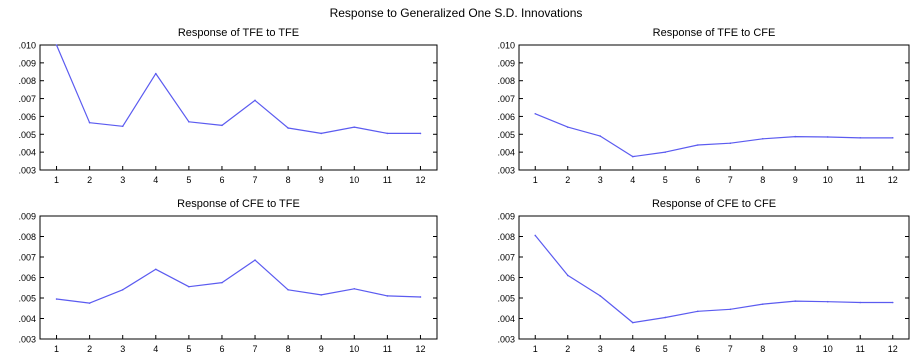 This screenshot has height=354, width=913. What do you see at coordinates (238, 33) in the screenshot?
I see `panel-title: Response of TFE to TFE` at bounding box center [238, 33].